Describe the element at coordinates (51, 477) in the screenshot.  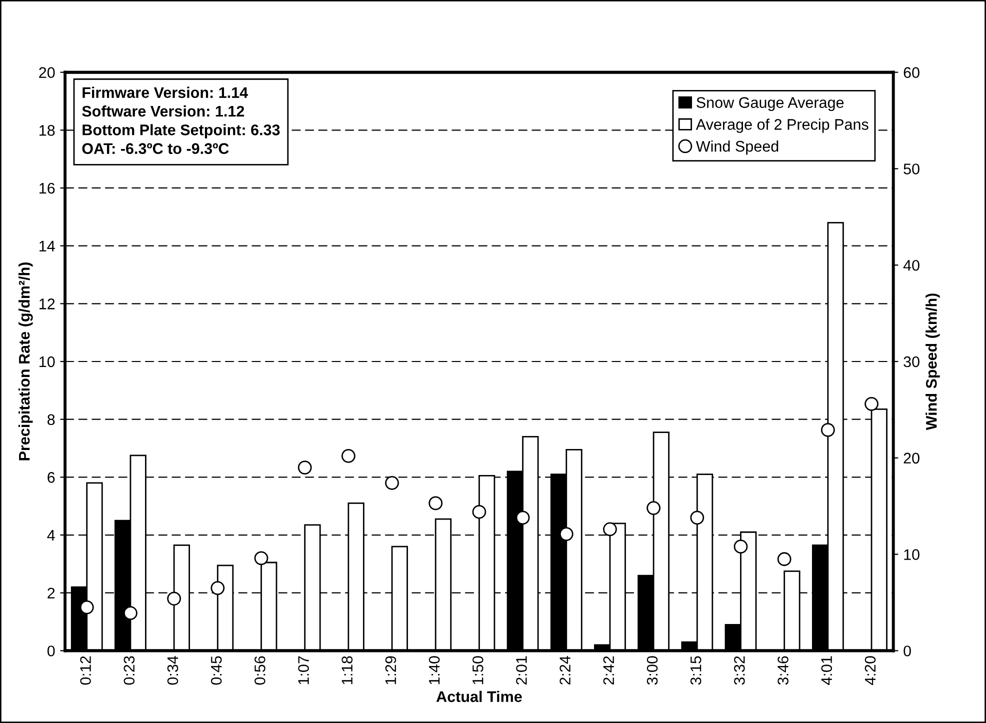
I see `y-tick-label: 6` at that location.